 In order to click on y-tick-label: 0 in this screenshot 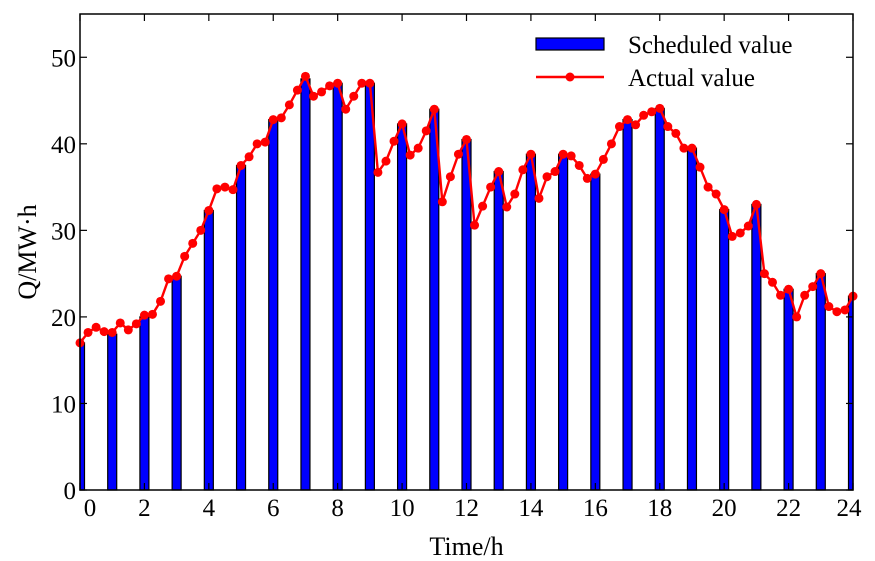, I will do `click(70, 491)`.